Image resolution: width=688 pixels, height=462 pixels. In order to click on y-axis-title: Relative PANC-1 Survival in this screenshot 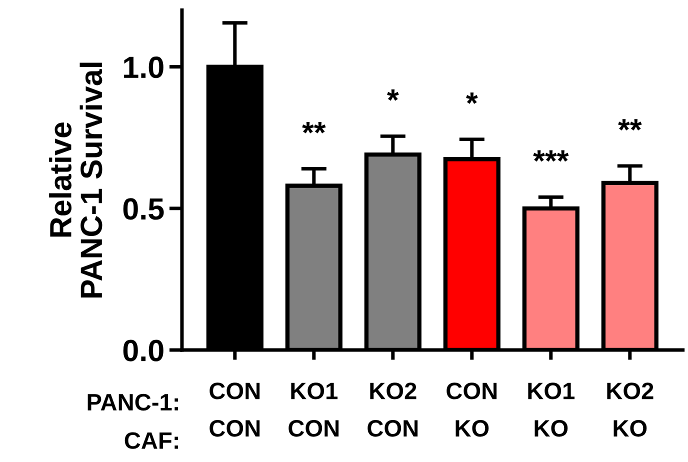, I will do `click(75, 180)`.